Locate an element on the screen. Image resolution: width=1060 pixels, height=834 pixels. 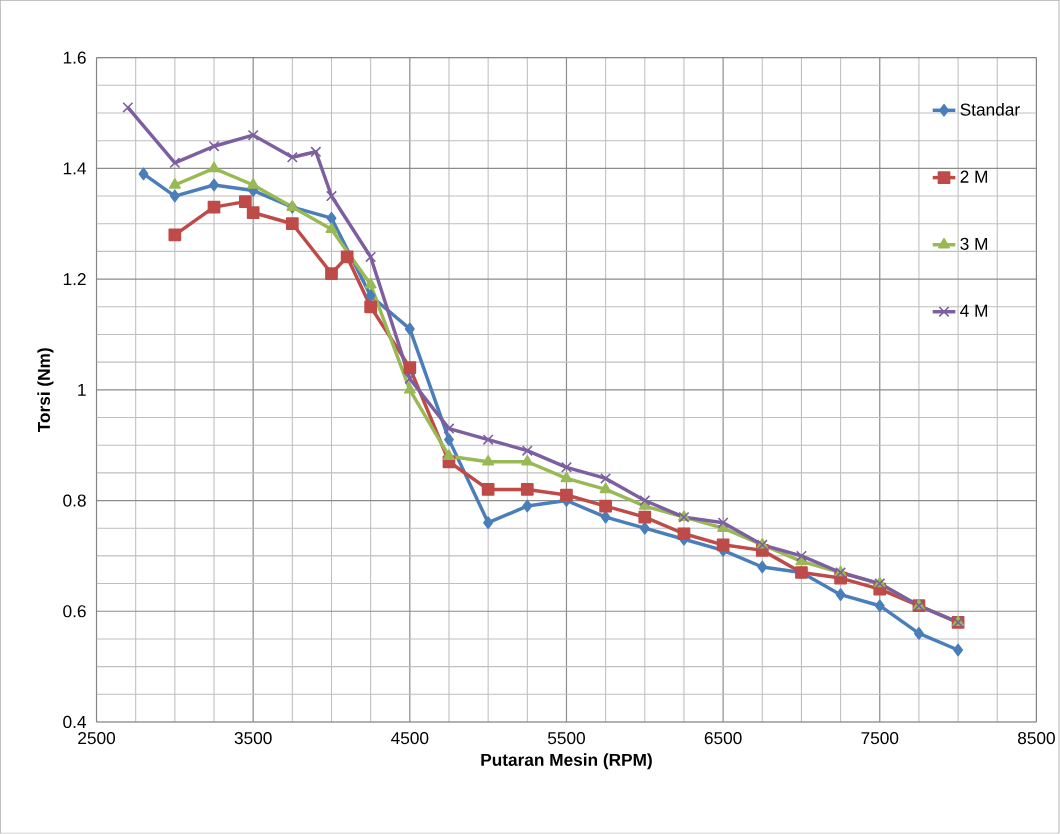
x-tick-label: 7500 is located at coordinates (880, 738).